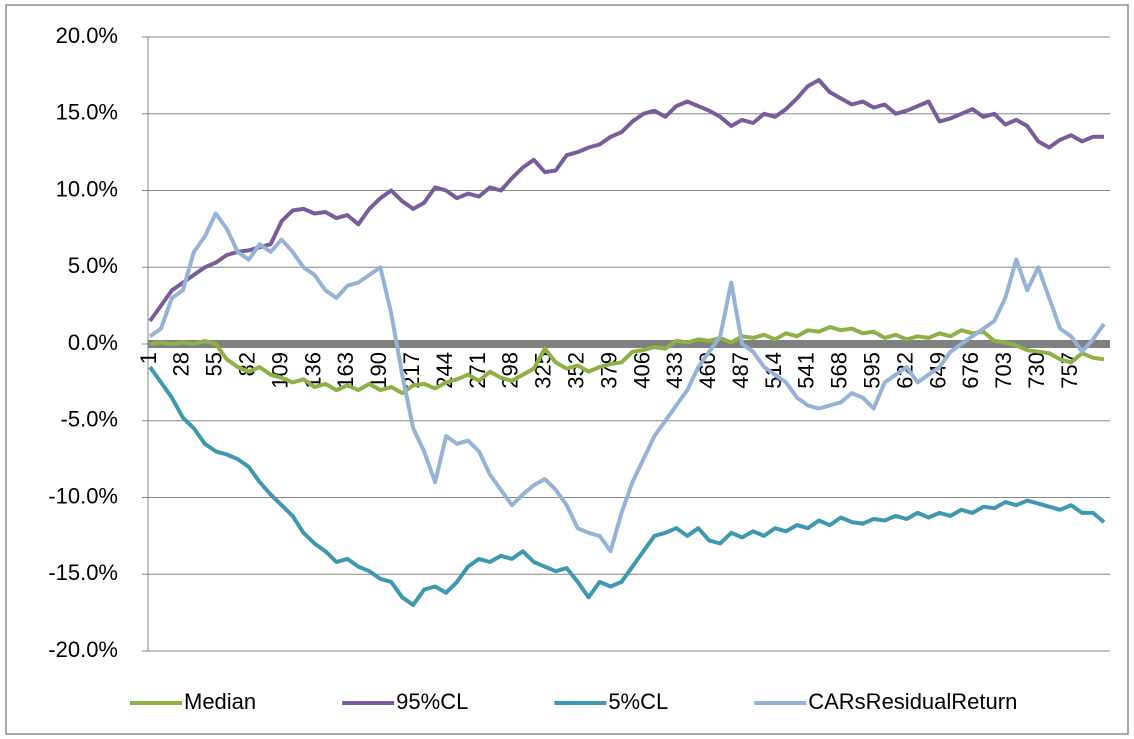  What do you see at coordinates (839, 370) in the screenshot?
I see `x-tick-label: 568` at bounding box center [839, 370].